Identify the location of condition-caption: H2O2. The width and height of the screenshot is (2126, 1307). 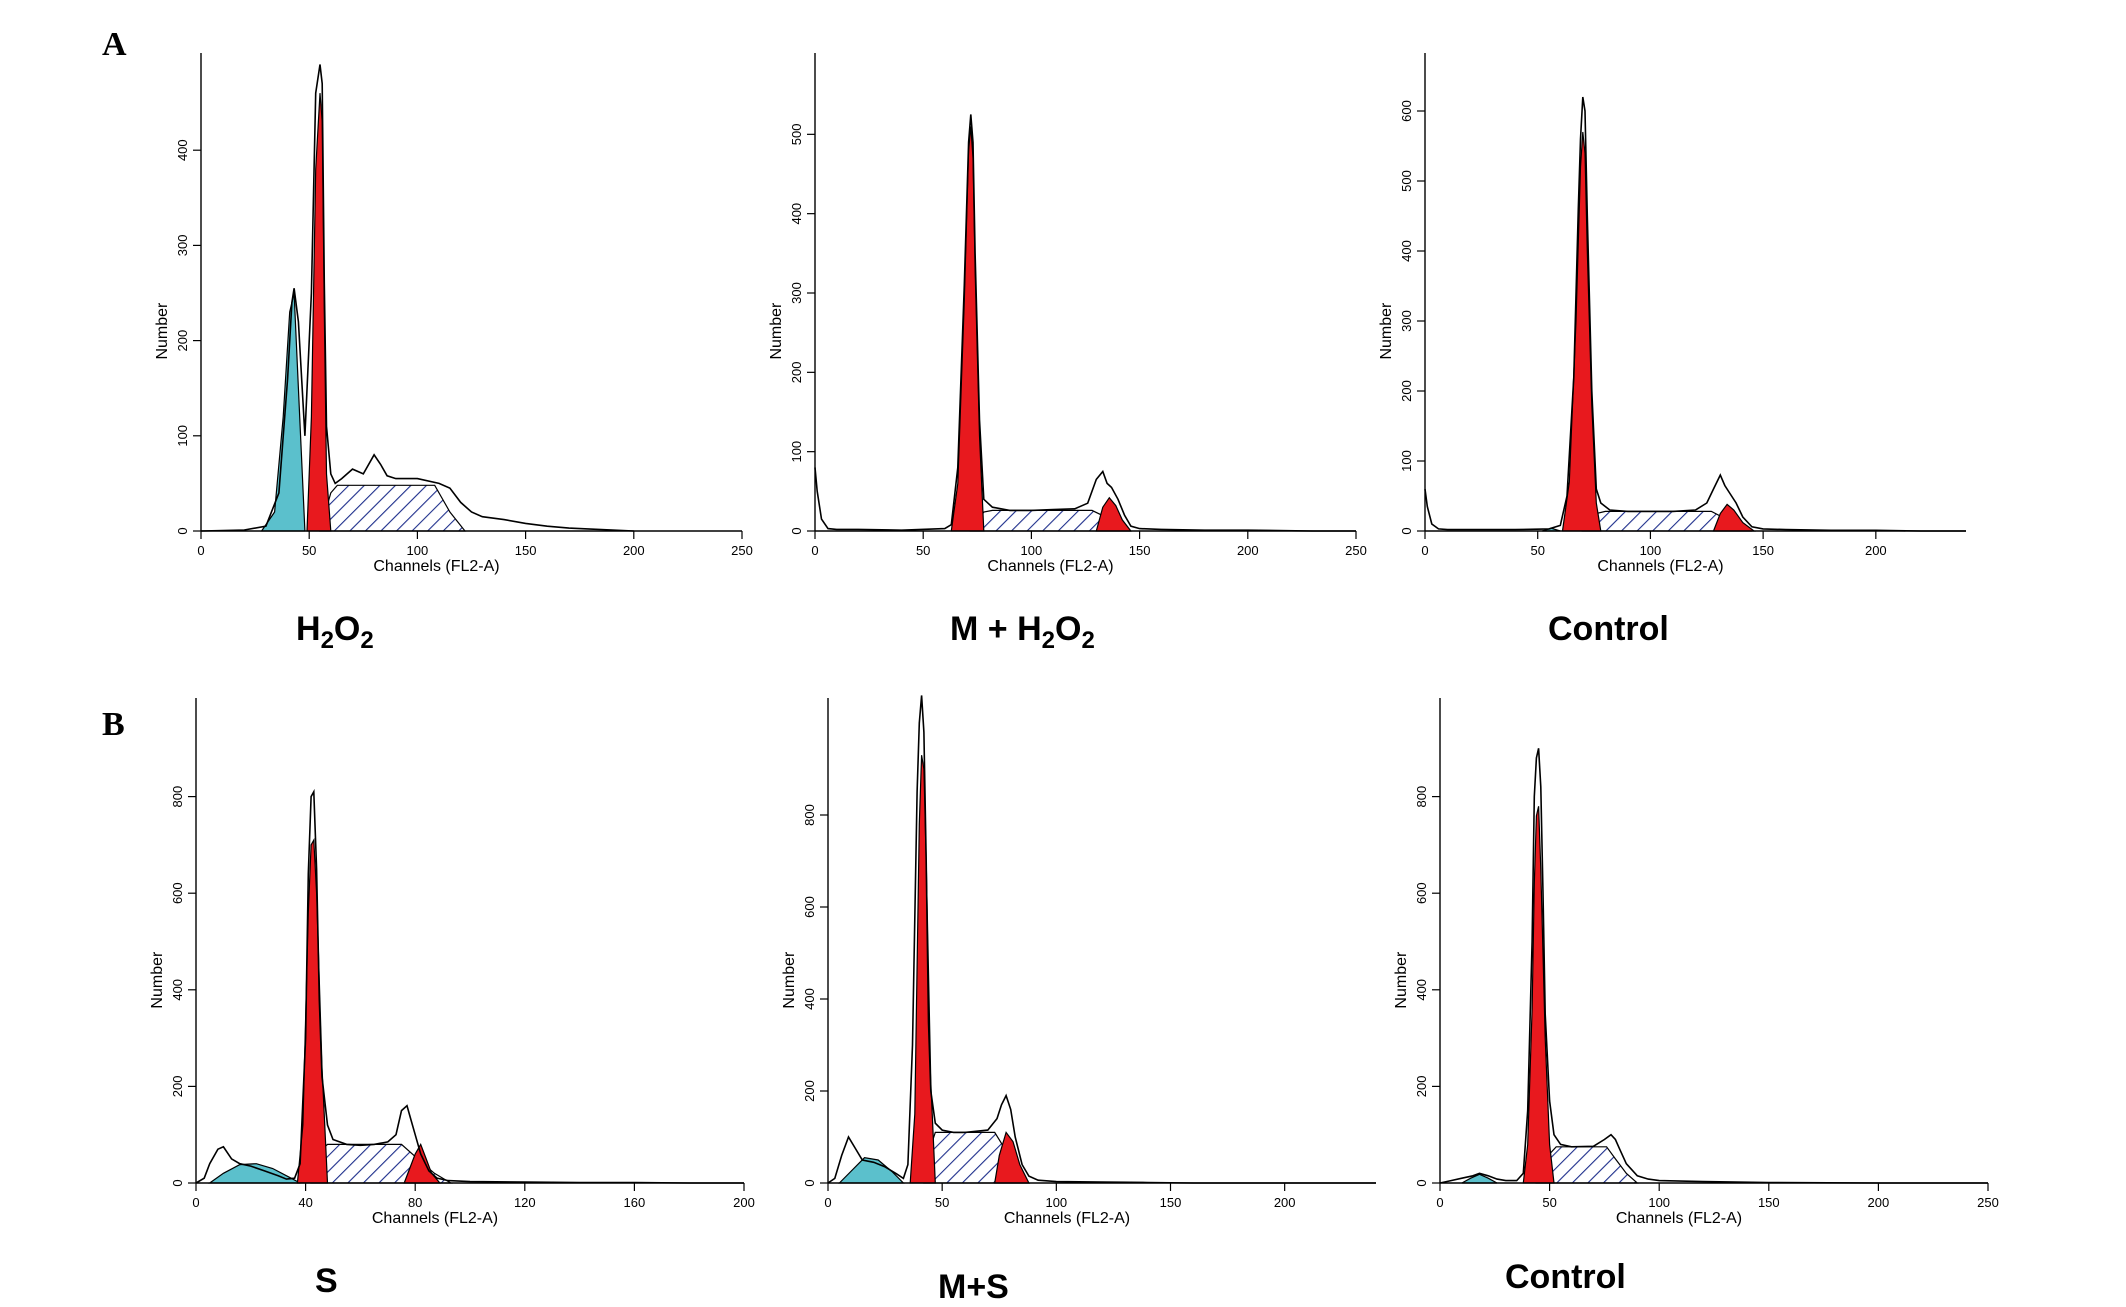
(335, 632).